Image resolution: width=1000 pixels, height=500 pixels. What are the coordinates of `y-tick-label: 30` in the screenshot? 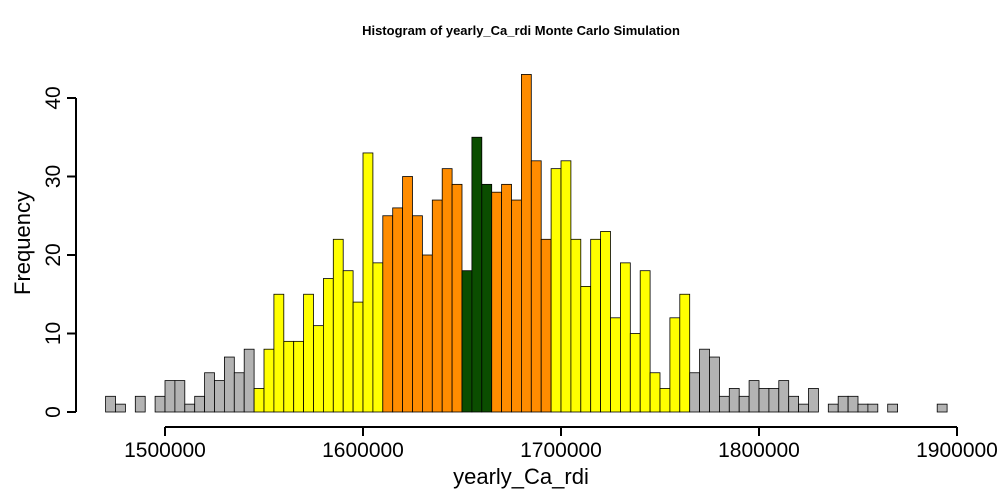 It's located at (53, 176).